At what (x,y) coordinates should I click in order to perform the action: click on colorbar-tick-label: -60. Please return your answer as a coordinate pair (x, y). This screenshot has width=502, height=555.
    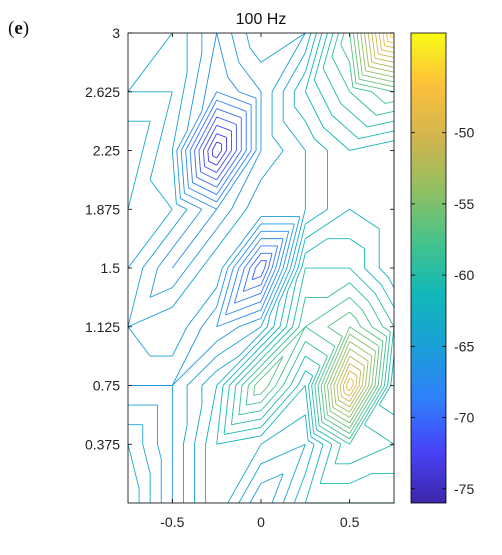
    Looking at the image, I should click on (464, 275).